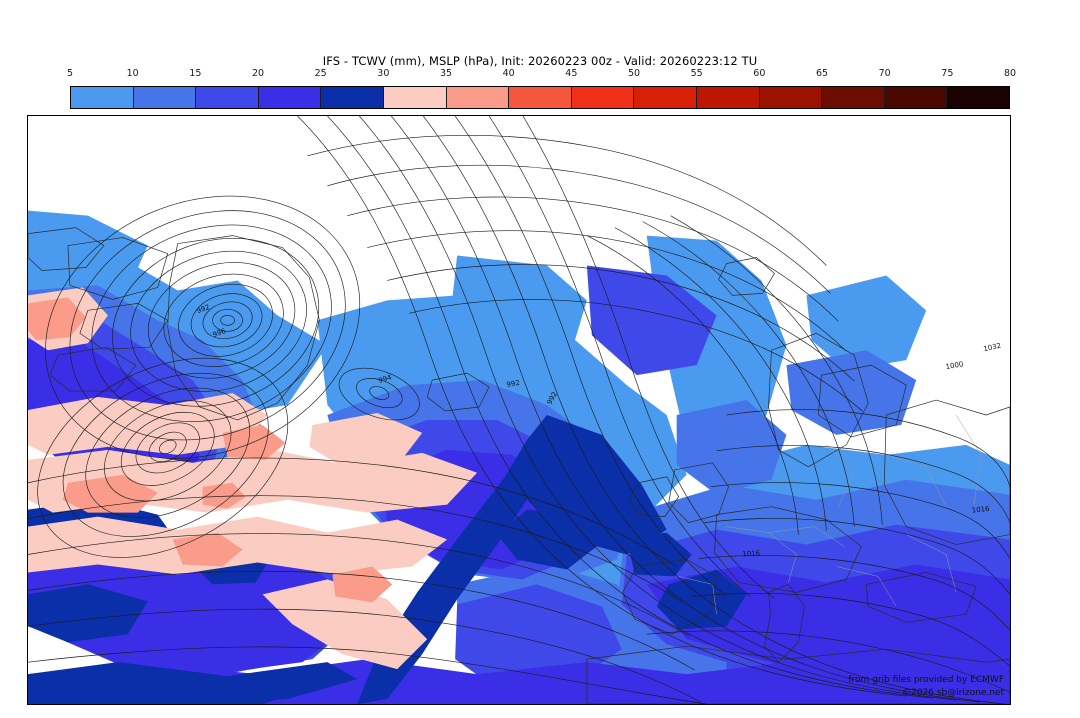 The image size is (1080, 718). What do you see at coordinates (513, 384) in the screenshot?
I see `svg-text: 992` at bounding box center [513, 384].